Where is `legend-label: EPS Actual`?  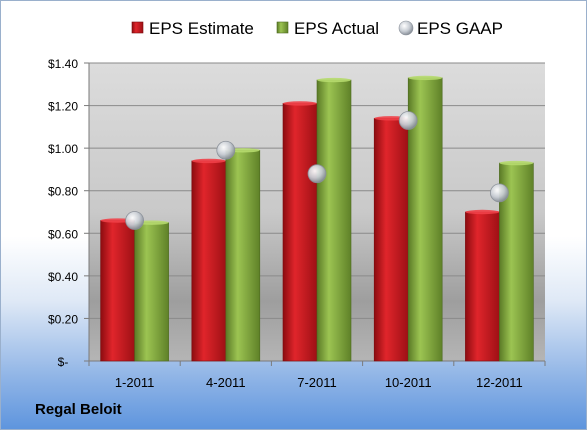
legend-label: EPS Actual is located at coordinates (336, 28).